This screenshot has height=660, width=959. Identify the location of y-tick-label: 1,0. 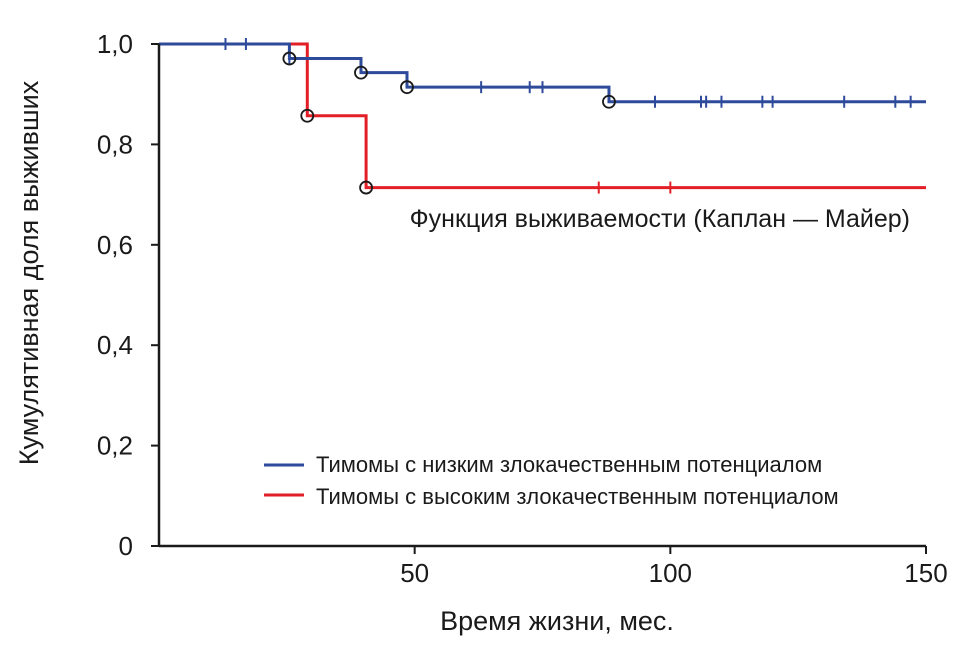
(115, 44).